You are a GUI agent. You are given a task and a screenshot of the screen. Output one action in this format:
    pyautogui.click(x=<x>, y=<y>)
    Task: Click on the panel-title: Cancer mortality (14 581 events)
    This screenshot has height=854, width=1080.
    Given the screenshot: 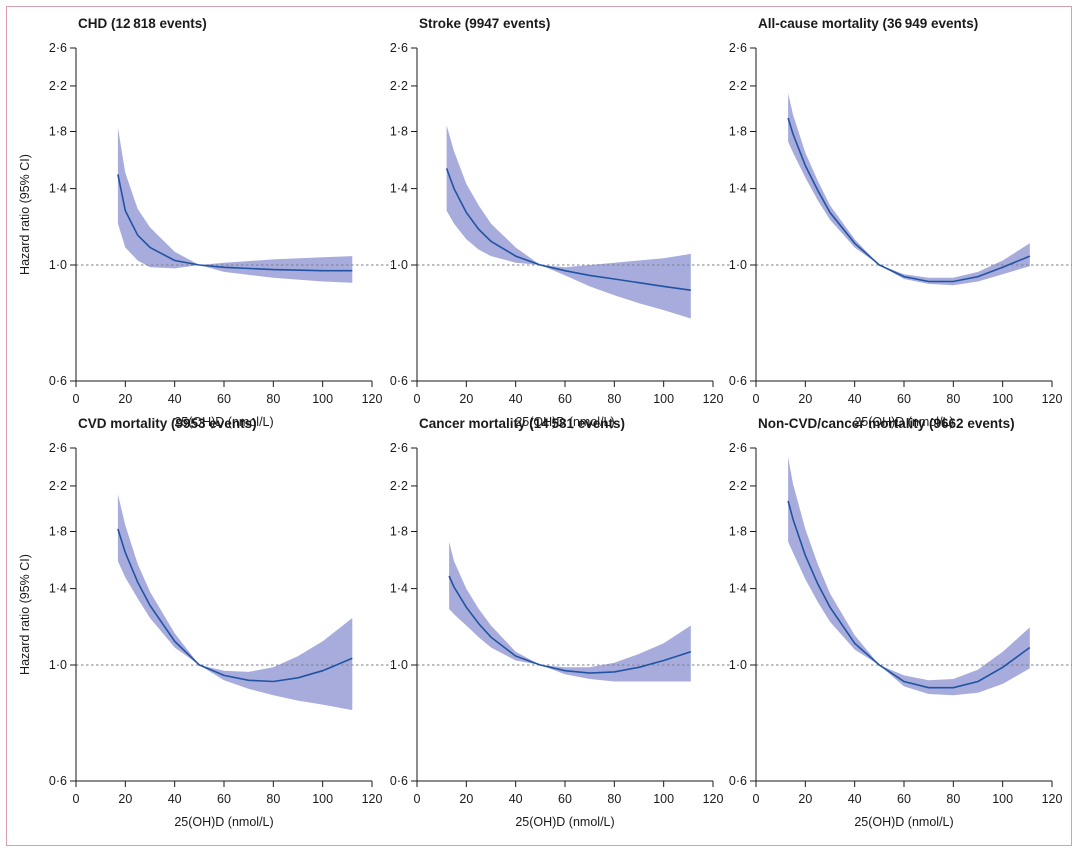 What is the action you would take?
    pyautogui.click(x=522, y=423)
    